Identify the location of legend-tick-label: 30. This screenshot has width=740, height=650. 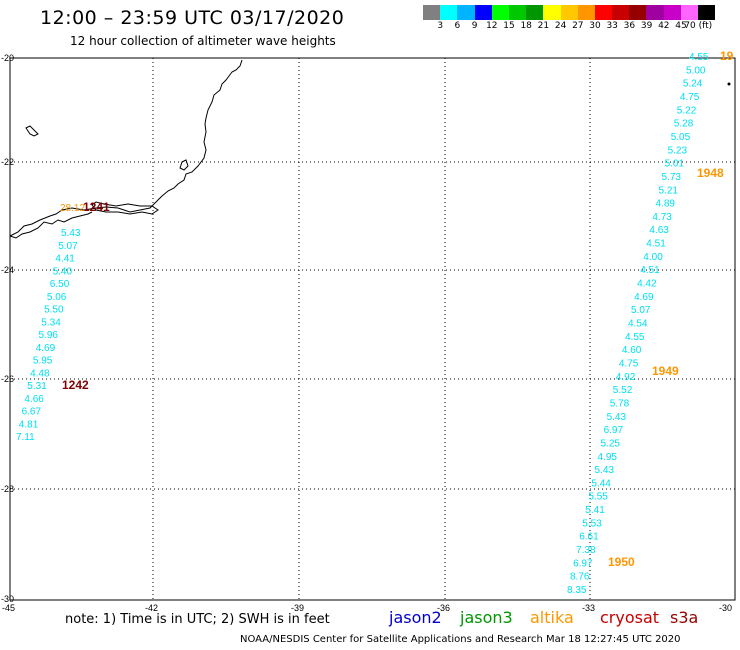
(595, 26).